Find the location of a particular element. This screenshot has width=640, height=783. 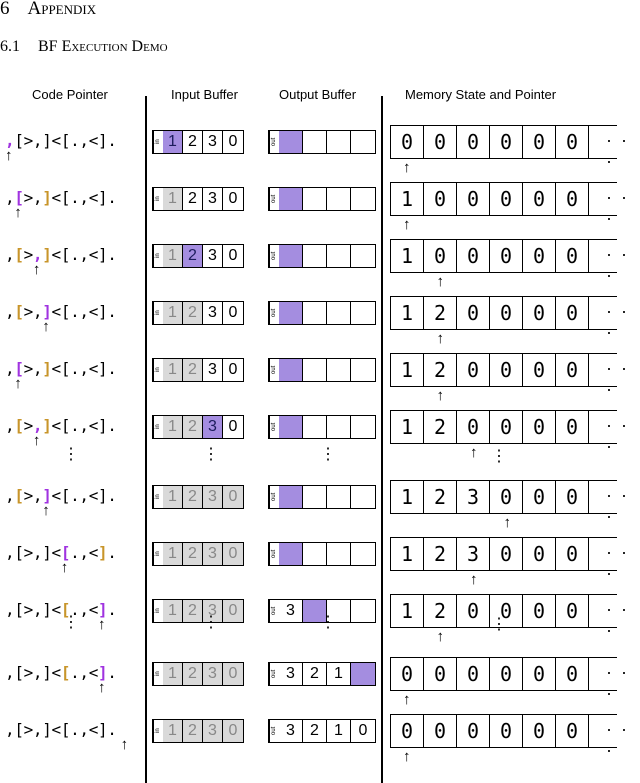

divider-right is located at coordinates (382, 439).